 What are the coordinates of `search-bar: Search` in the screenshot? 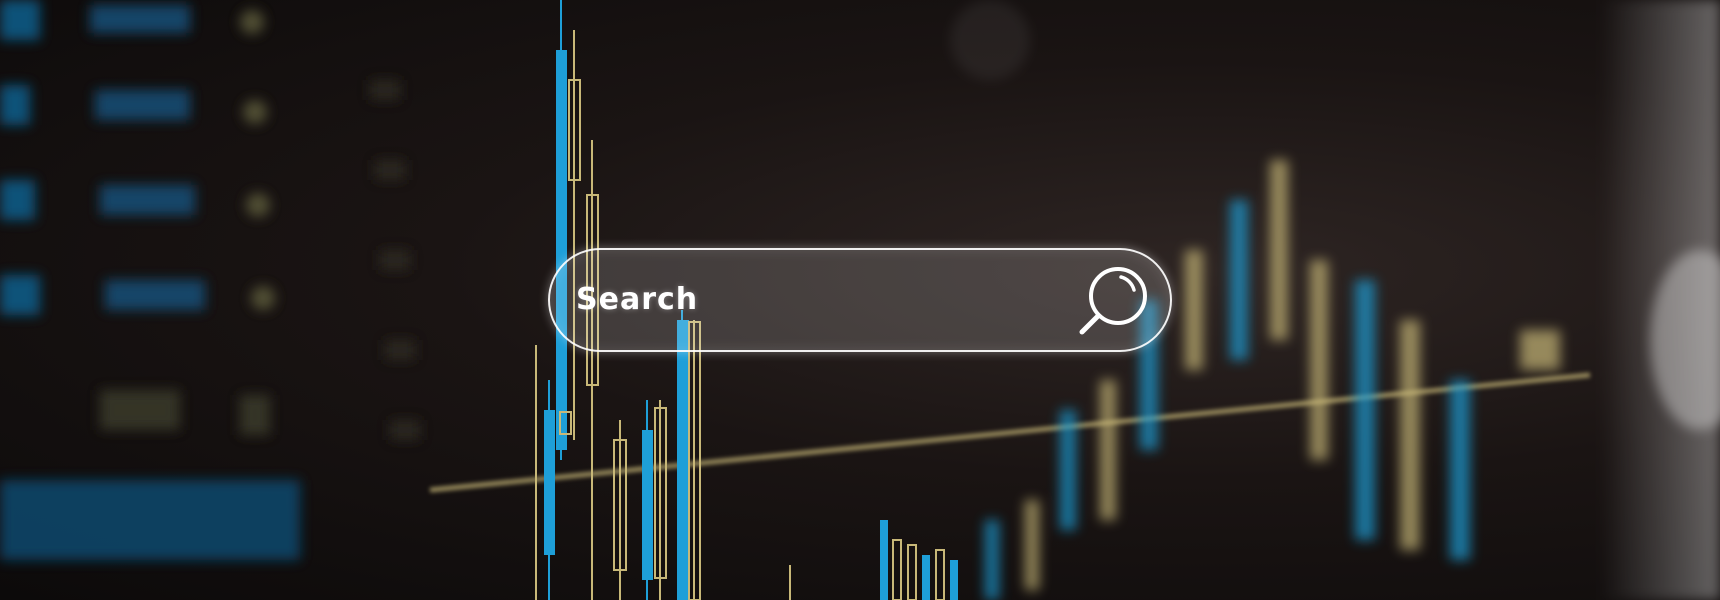 It's located at (860, 300).